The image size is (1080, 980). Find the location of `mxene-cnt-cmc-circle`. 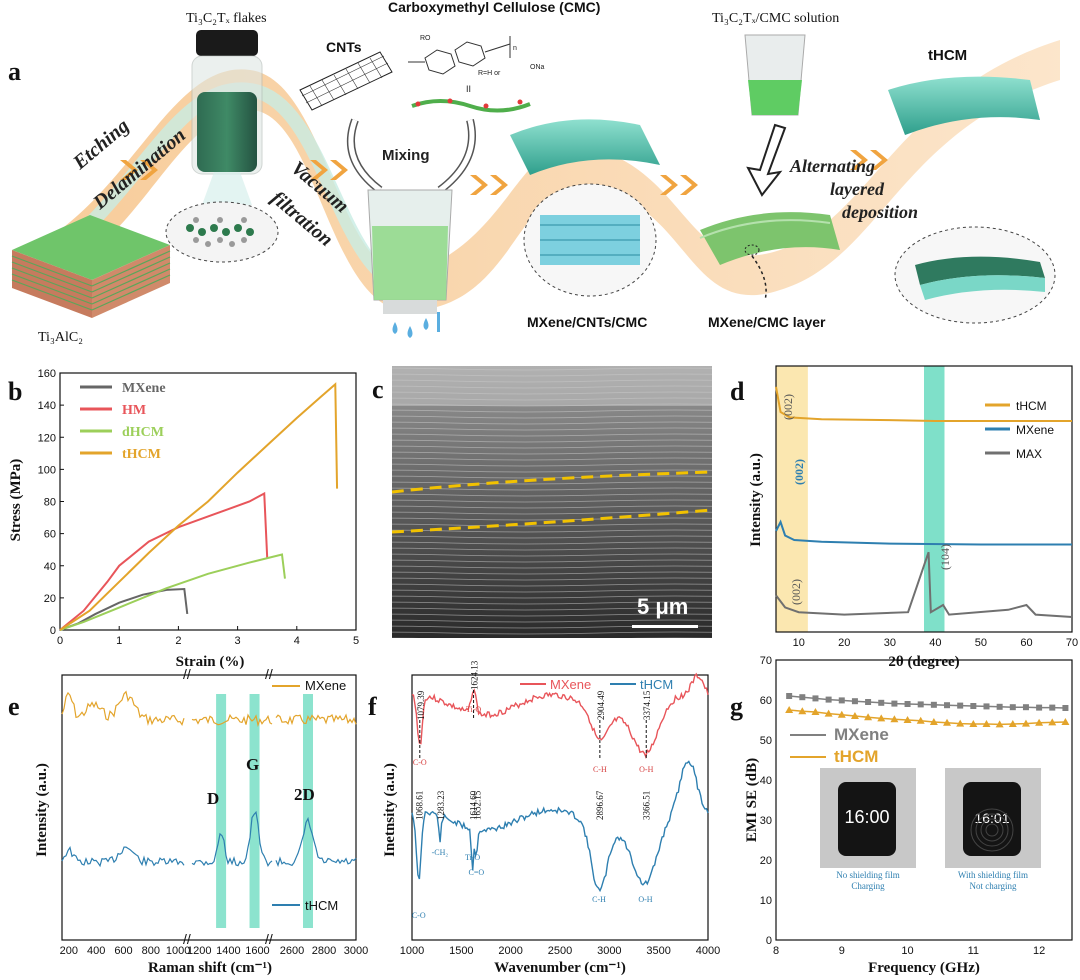

mxene-cnt-cmc-circle is located at coordinates (590, 240).